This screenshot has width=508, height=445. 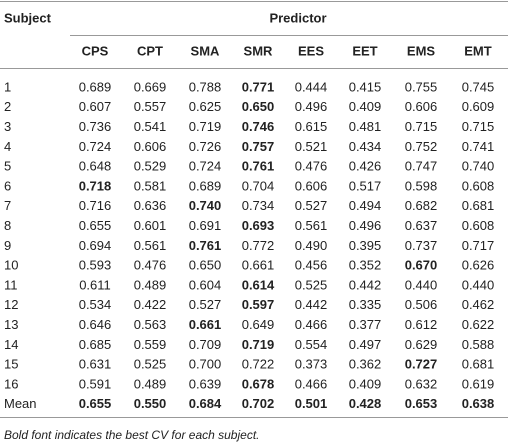 What do you see at coordinates (95, 265) in the screenshot?
I see `cell: 0.593` at bounding box center [95, 265].